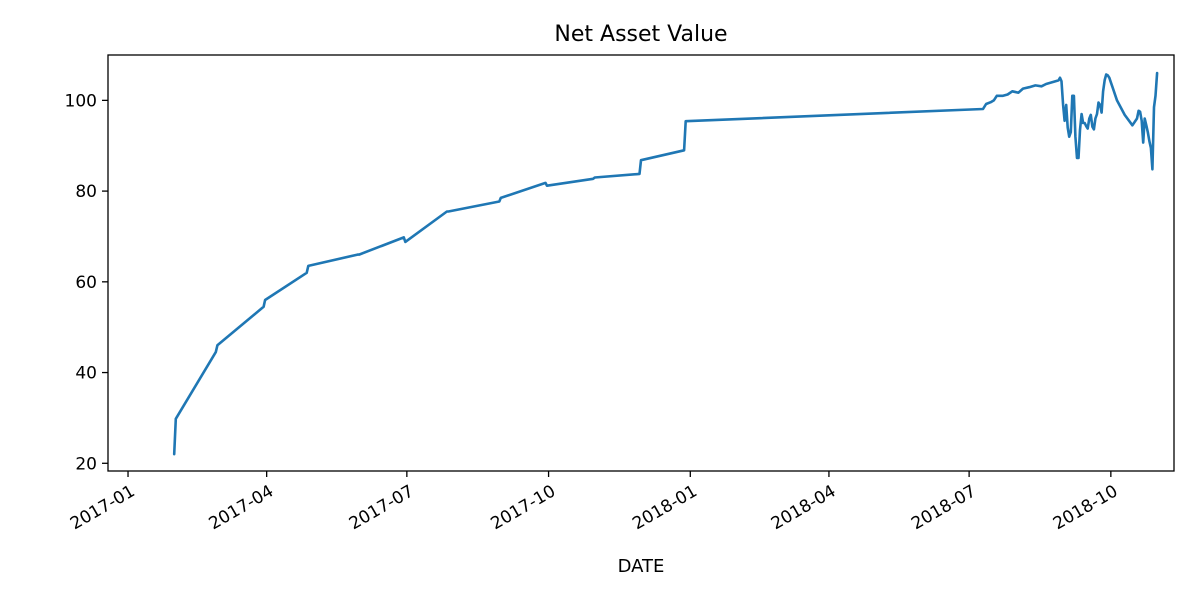 The image size is (1200, 600). Describe the element at coordinates (86, 192) in the screenshot. I see `y-tick-label: 80` at that location.